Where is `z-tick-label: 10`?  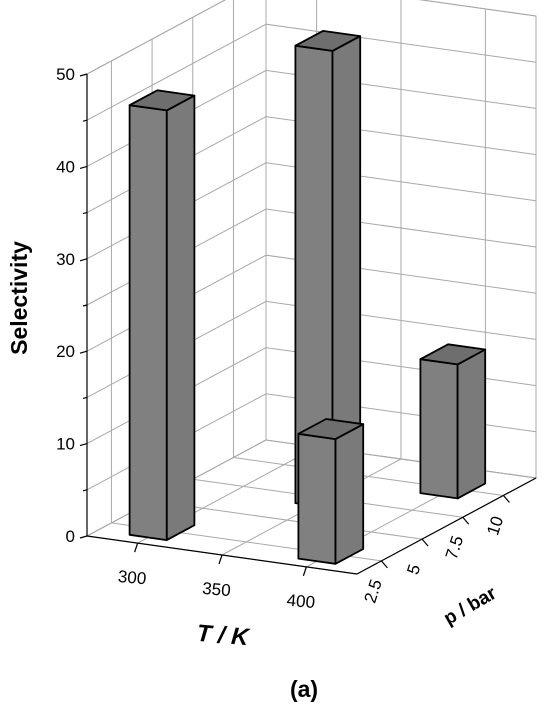
z-tick-label: 10 is located at coordinates (65, 444).